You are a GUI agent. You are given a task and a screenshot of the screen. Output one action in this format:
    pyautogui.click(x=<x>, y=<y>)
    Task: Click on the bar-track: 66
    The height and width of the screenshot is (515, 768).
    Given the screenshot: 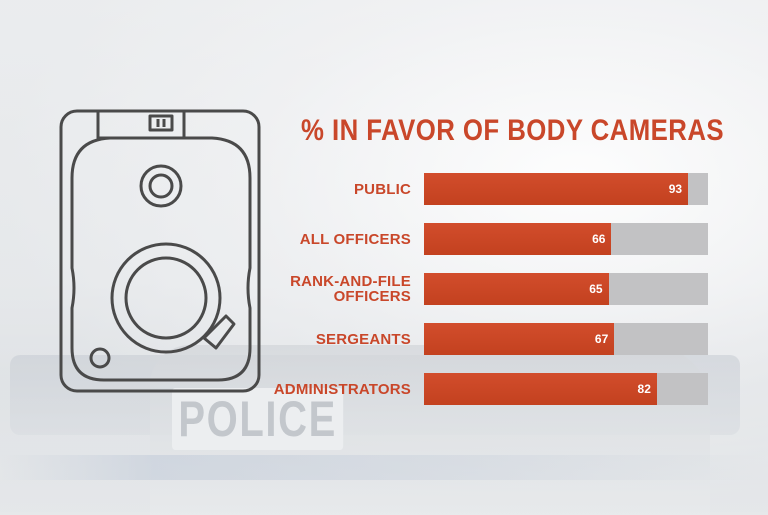 What is the action you would take?
    pyautogui.click(x=566, y=239)
    